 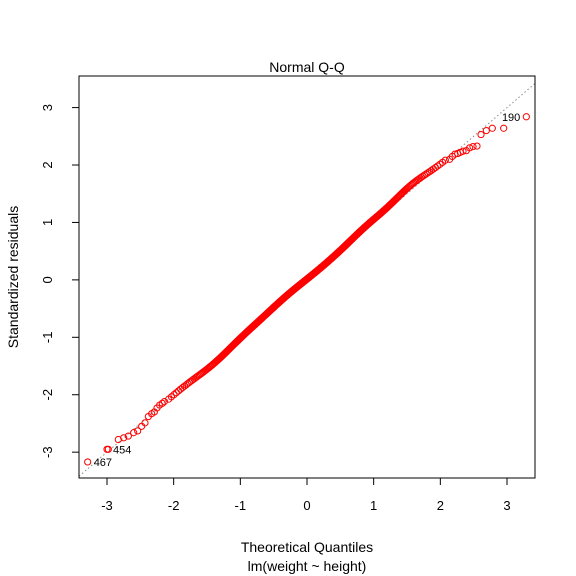 What do you see at coordinates (306, 505) in the screenshot?
I see `x-tick-label: 0` at bounding box center [306, 505].